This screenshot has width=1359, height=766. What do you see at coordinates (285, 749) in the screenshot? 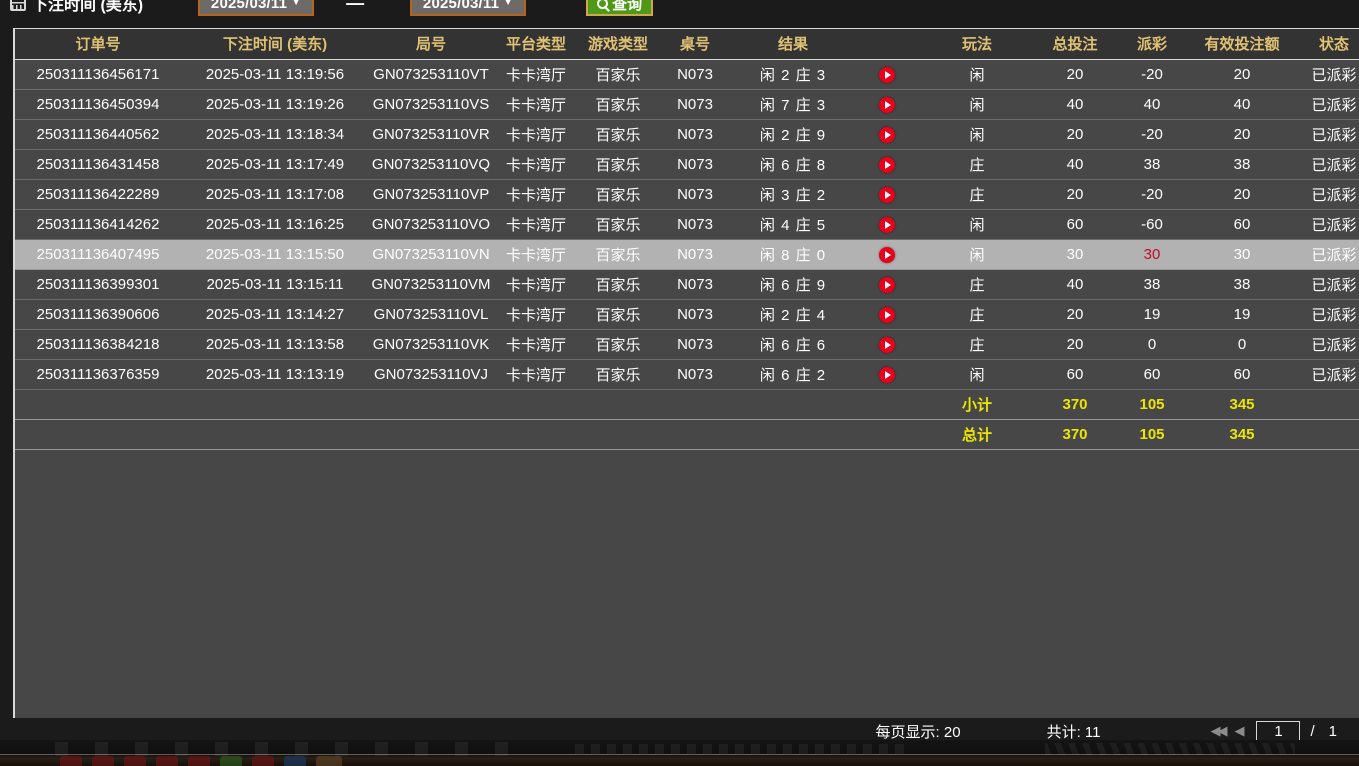
I see `ghost-icons` at bounding box center [285, 749].